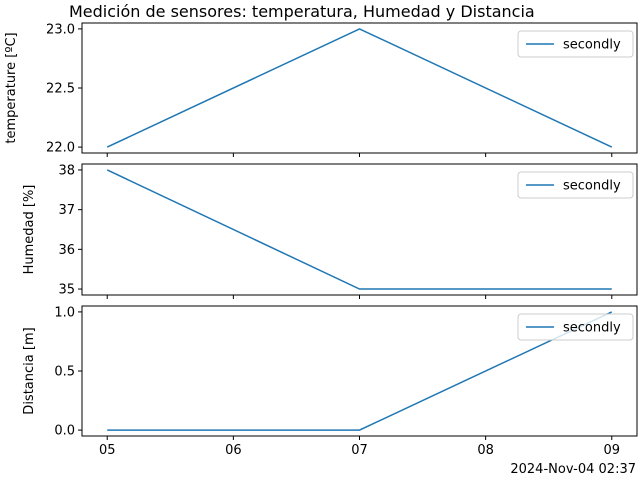  What do you see at coordinates (60, 148) in the screenshot?
I see `y-tick-label: 22.0` at bounding box center [60, 148].